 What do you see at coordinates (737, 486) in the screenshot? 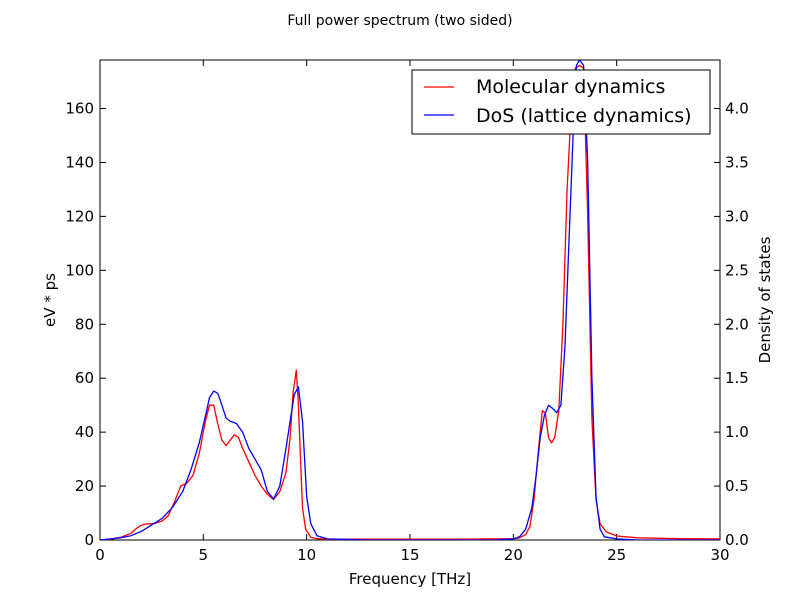
I see `y2-tick-label: 0.5` at bounding box center [737, 486].